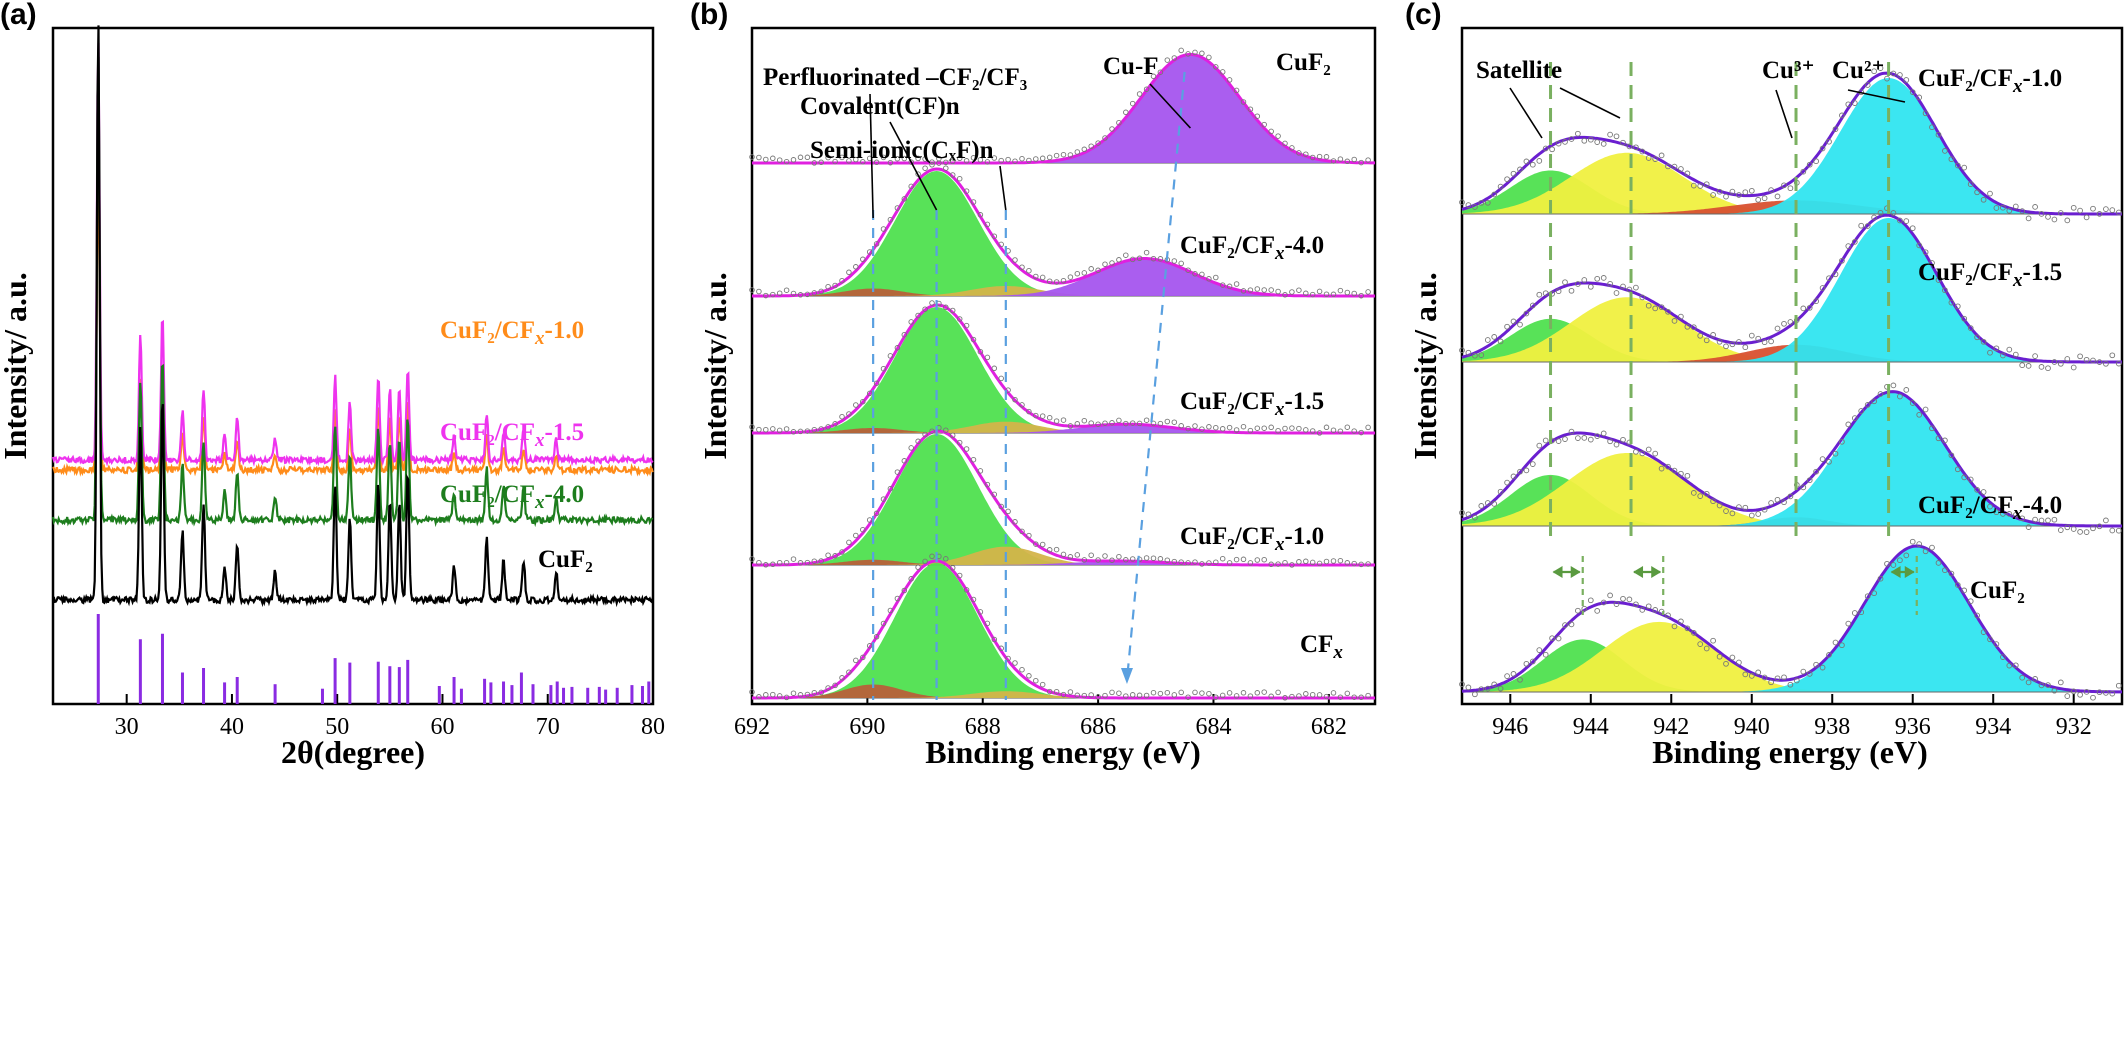  Describe the element at coordinates (1735, 585) in the screenshot. I see `panel-c-shift-arrows` at that location.